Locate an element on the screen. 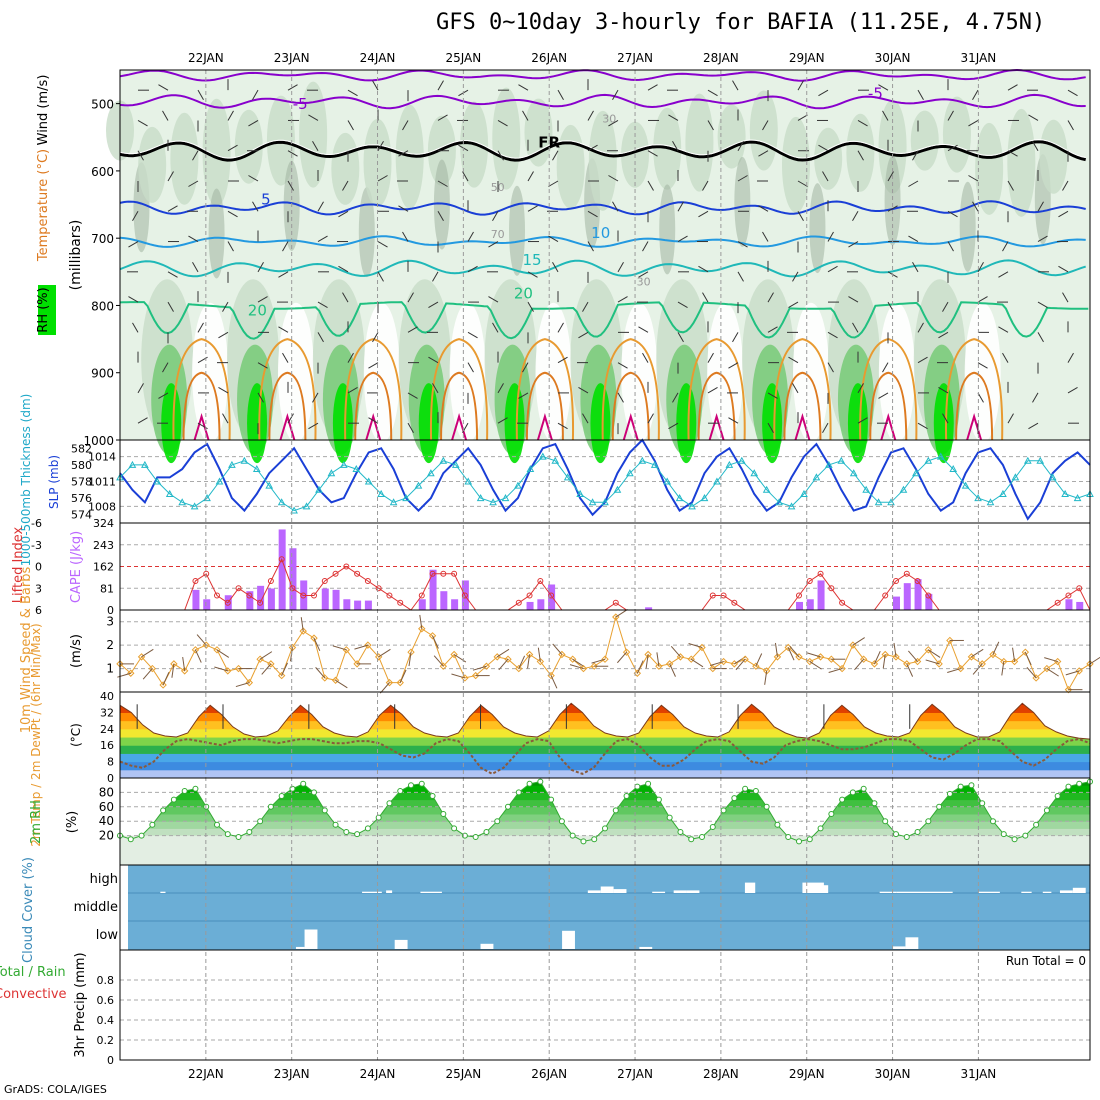 This screenshot has height=1100, width=1100. rh-tick-label: 20 is located at coordinates (106, 836).